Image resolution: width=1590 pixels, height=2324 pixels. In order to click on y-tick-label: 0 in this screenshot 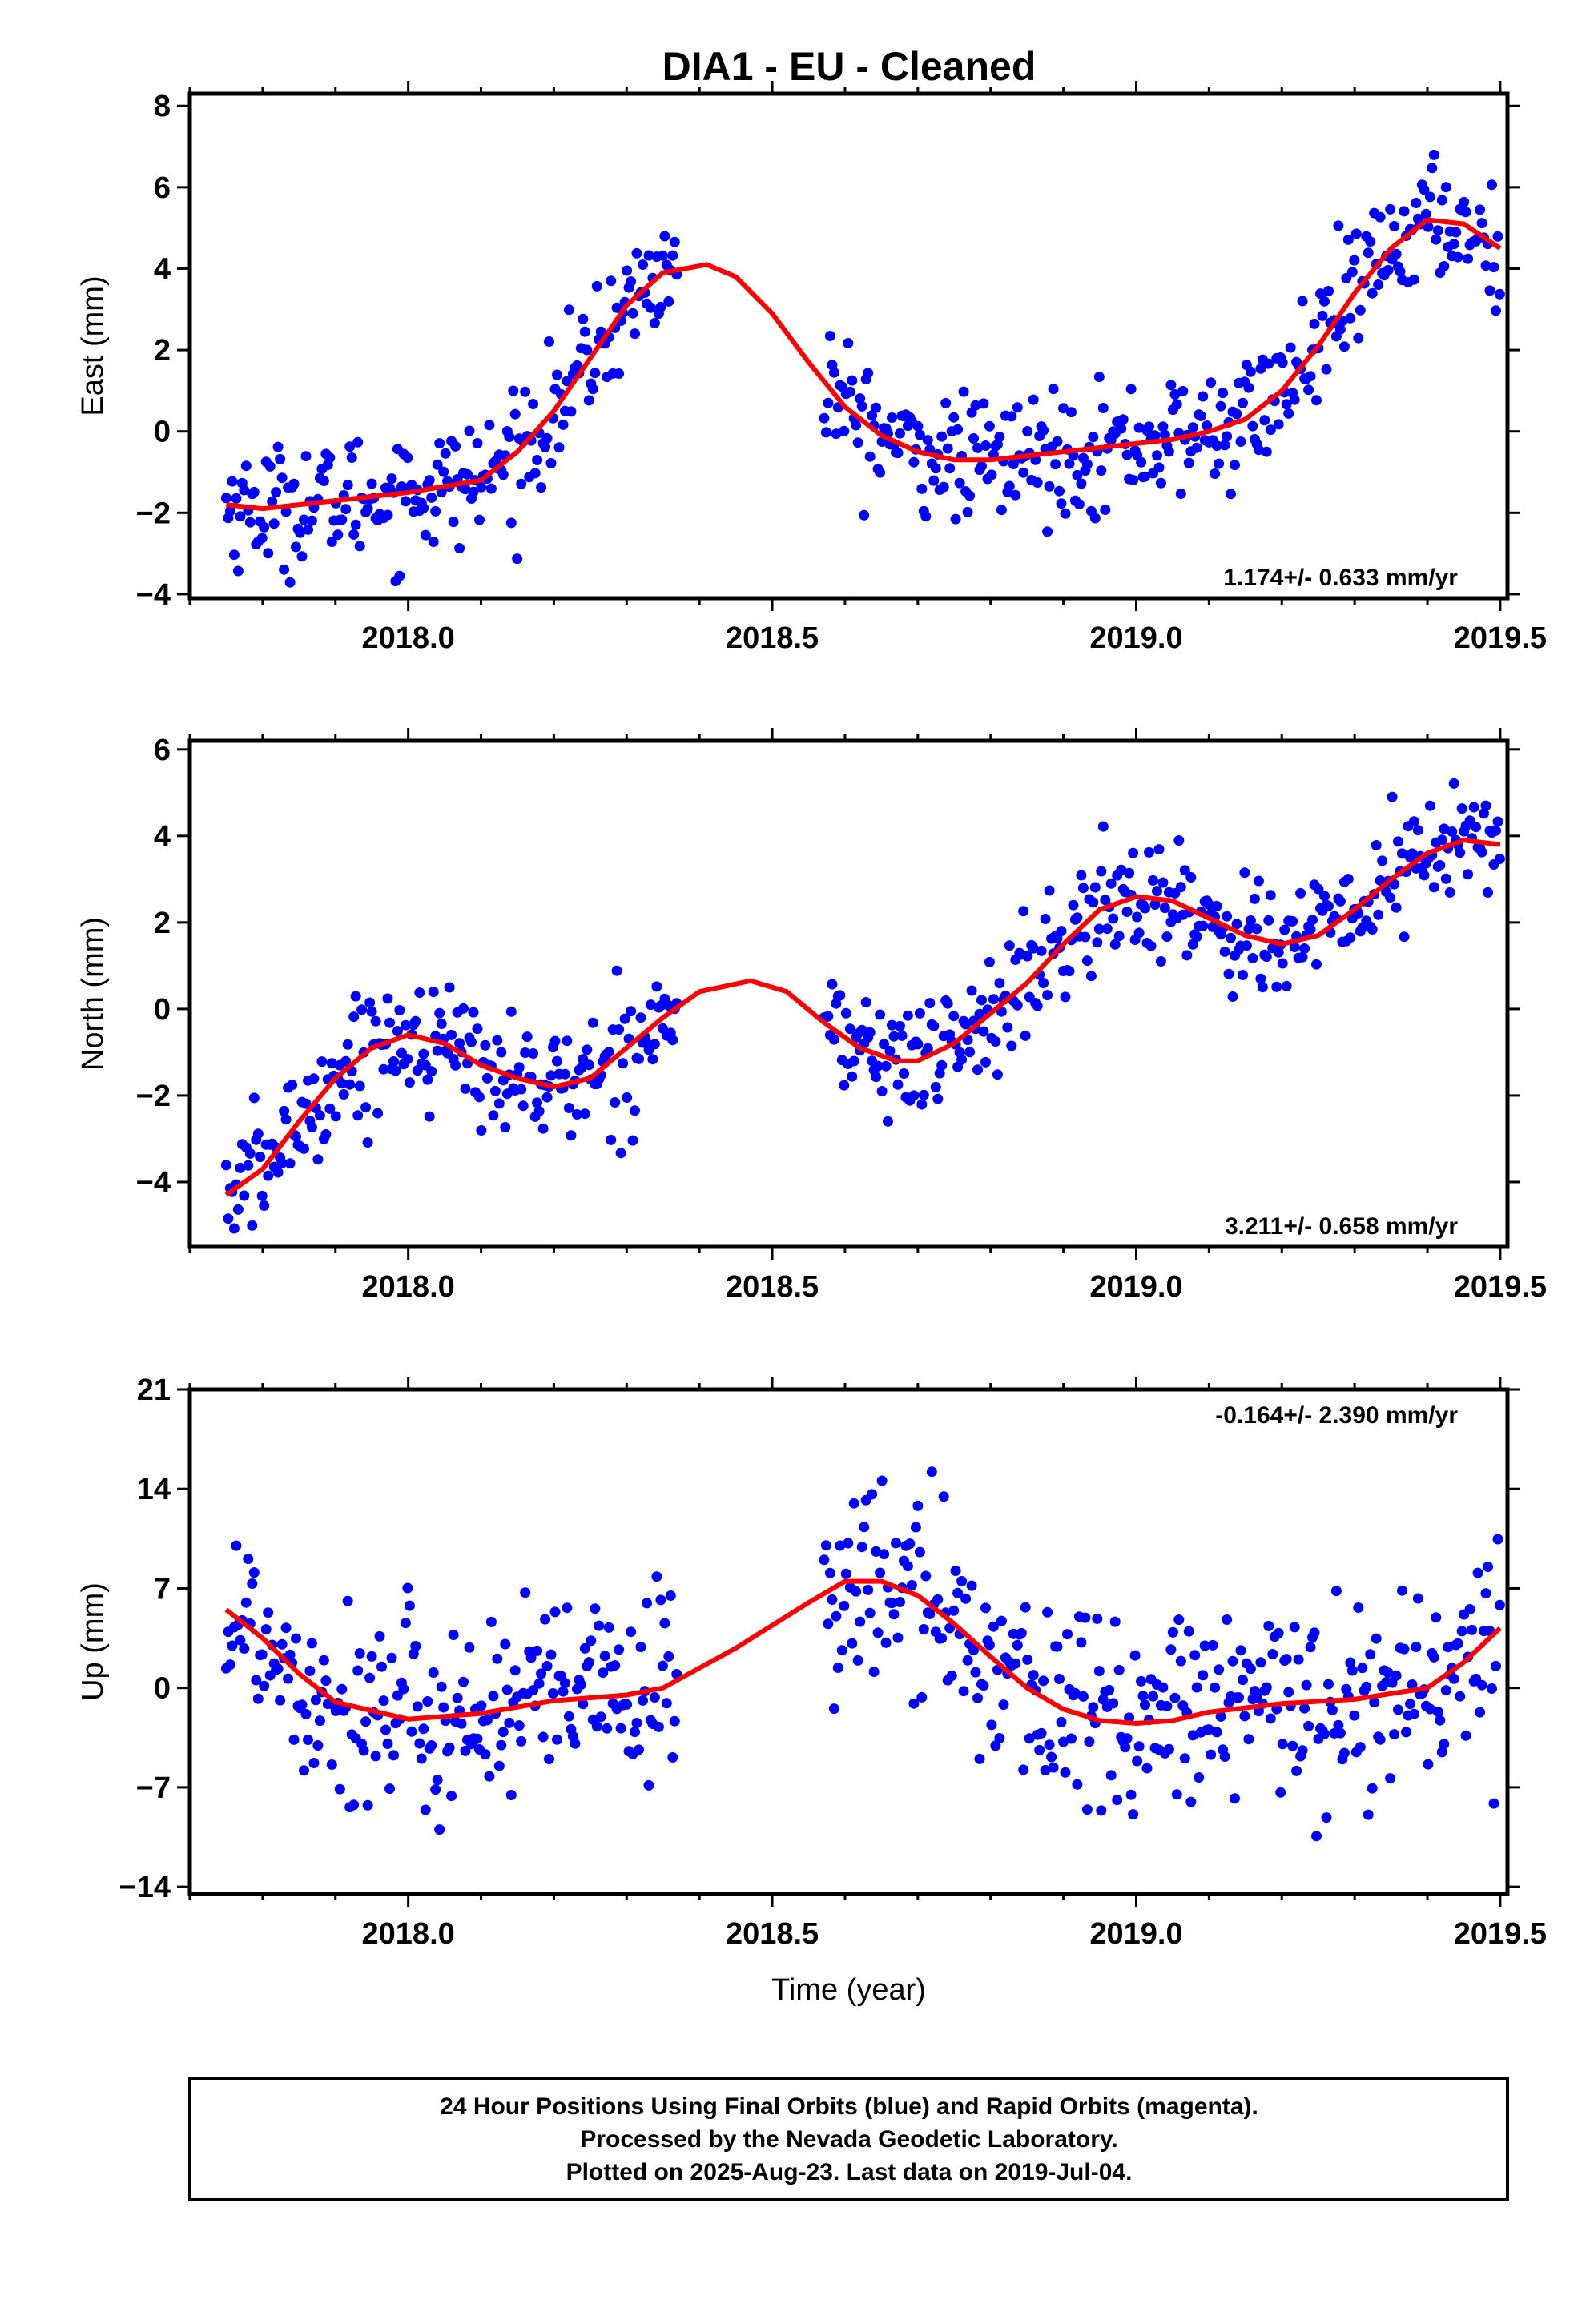, I will do `click(162, 432)`.